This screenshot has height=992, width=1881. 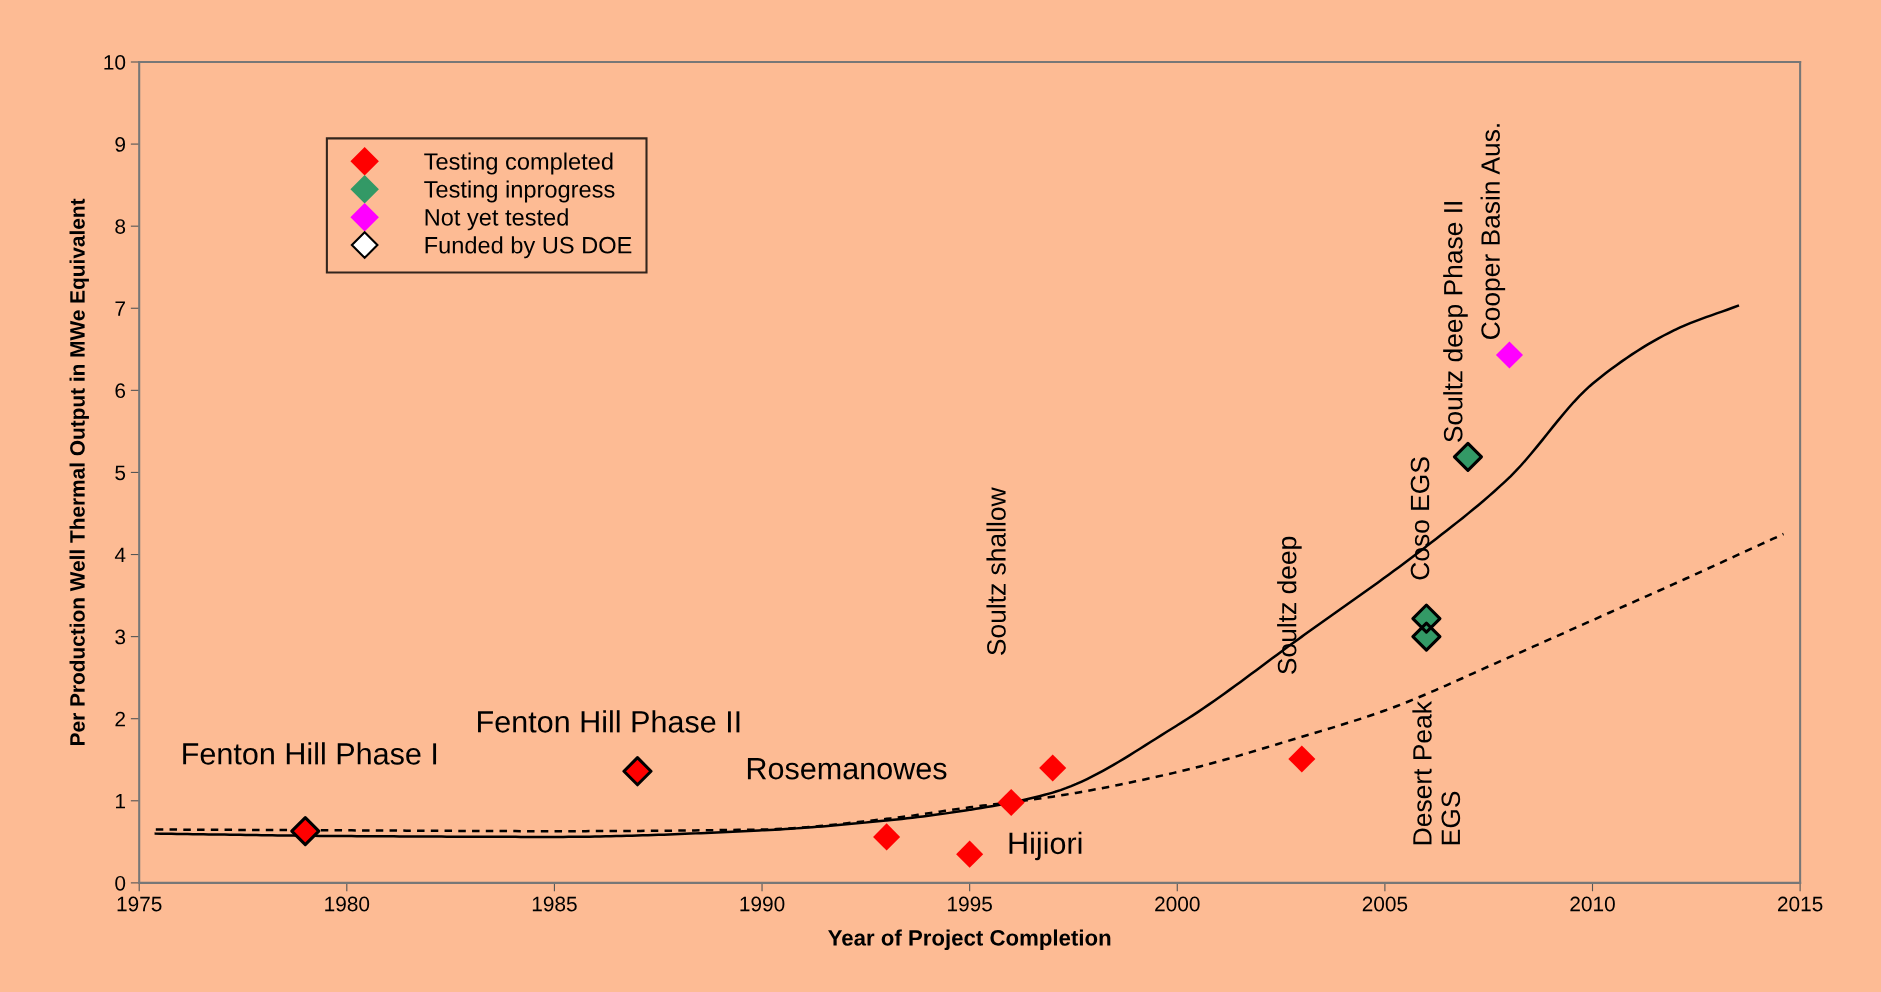 I want to click on x-tick-label: 2015, so click(x=1800, y=904).